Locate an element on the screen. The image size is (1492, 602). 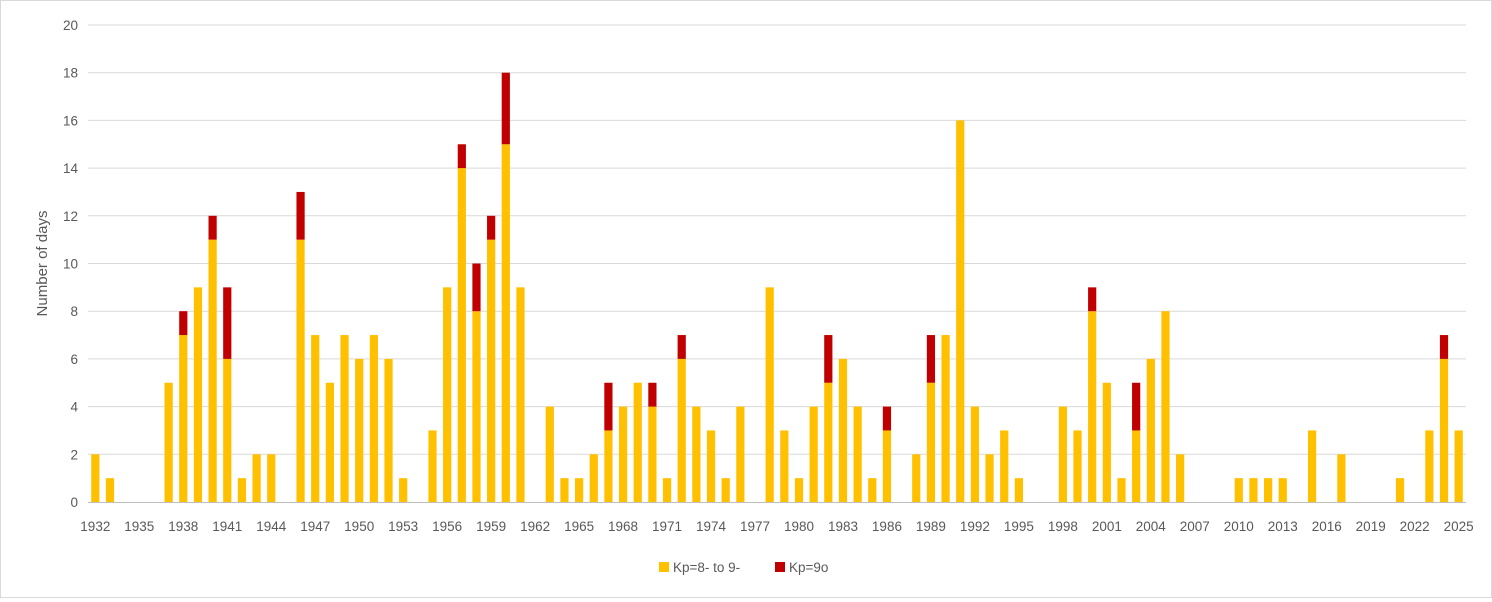
bar-kp8-1981 is located at coordinates (813, 454).